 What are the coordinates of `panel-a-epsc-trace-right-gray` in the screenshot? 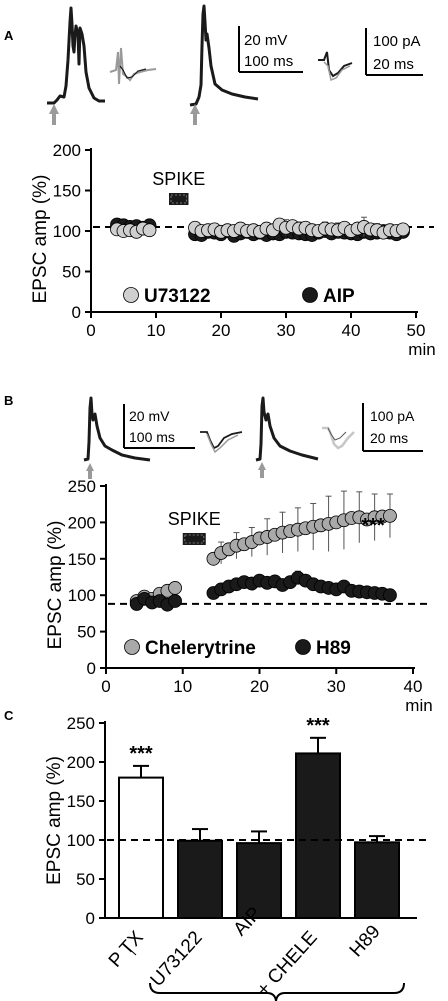 It's located at (337, 71).